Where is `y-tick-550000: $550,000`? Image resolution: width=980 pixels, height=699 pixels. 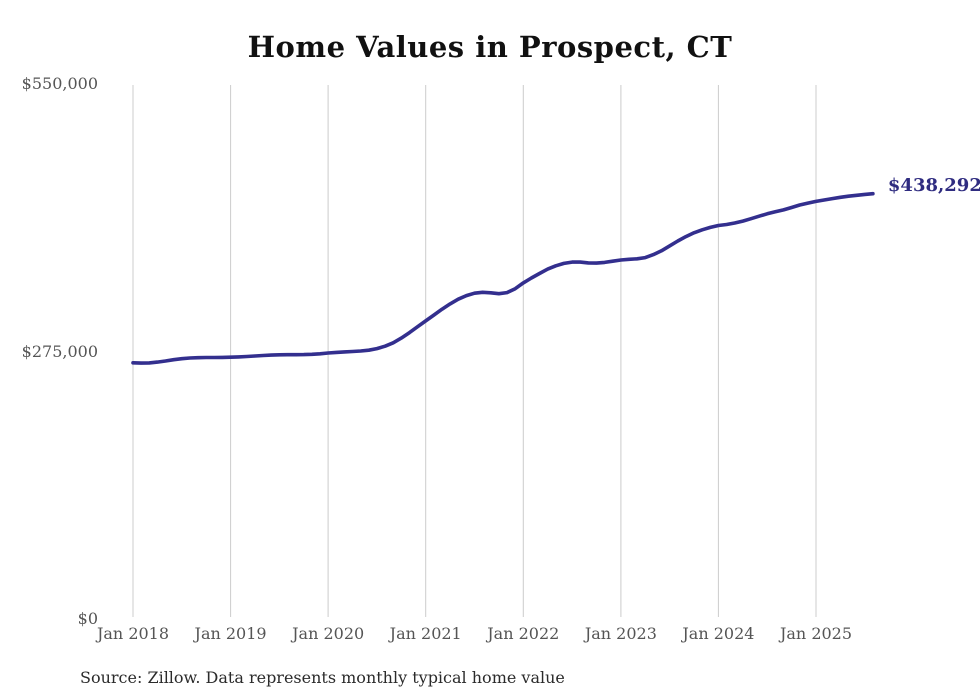
y-tick-550000: $550,000 is located at coordinates (59, 83).